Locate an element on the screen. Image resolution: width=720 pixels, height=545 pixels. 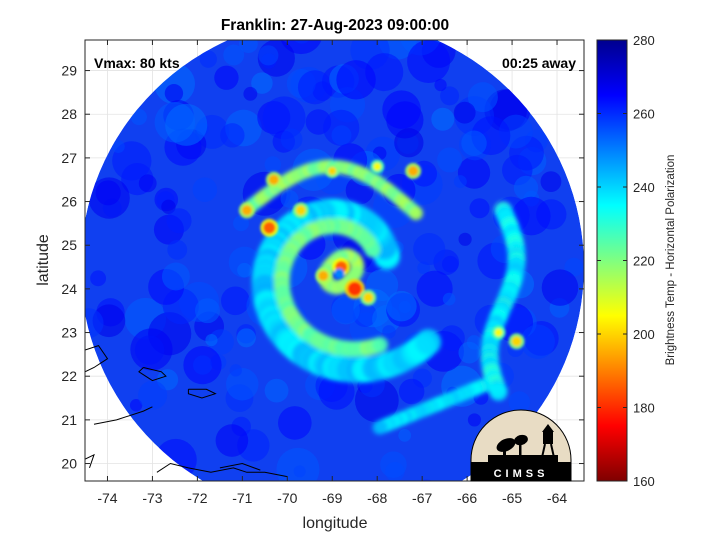
y-tick-label: 24 is located at coordinates (69, 289).